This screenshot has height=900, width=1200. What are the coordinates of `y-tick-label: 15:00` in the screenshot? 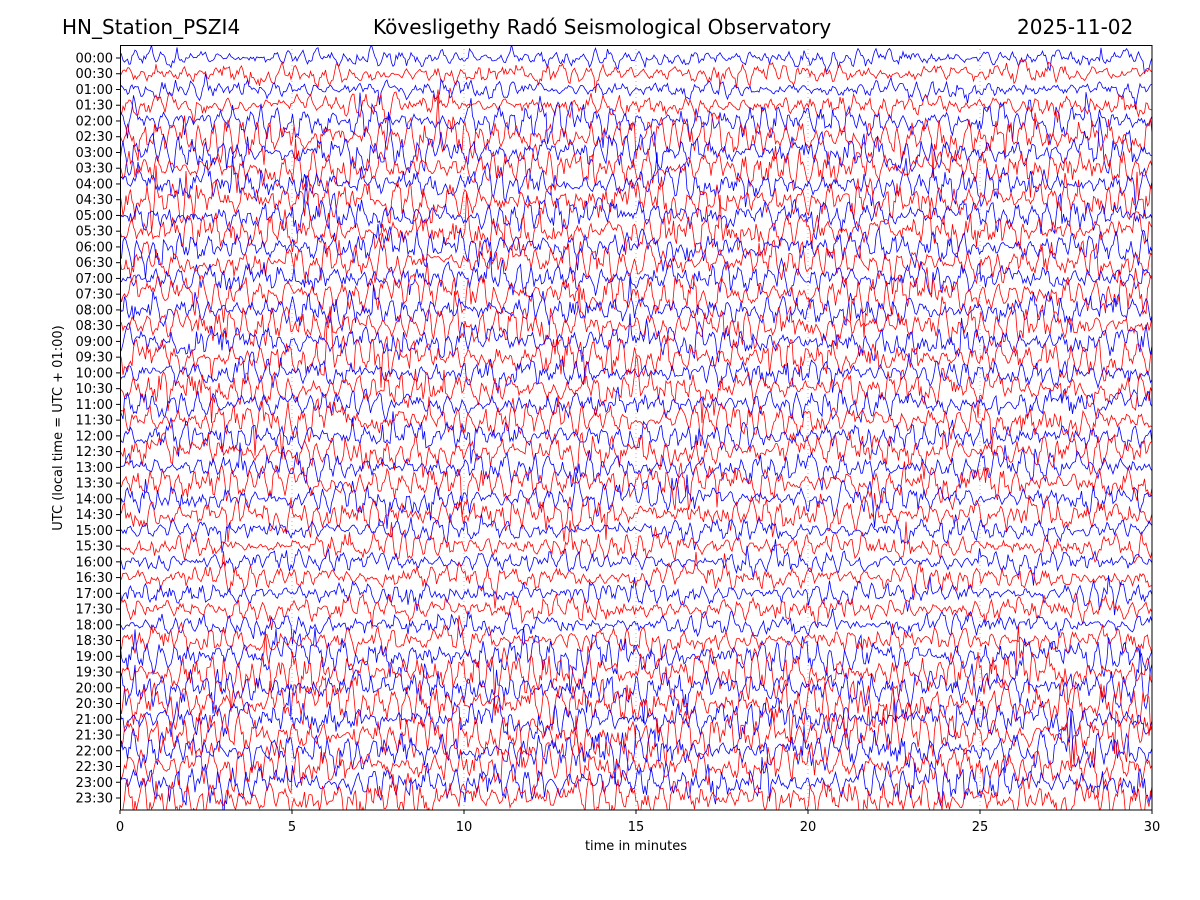 It's located at (94, 531).